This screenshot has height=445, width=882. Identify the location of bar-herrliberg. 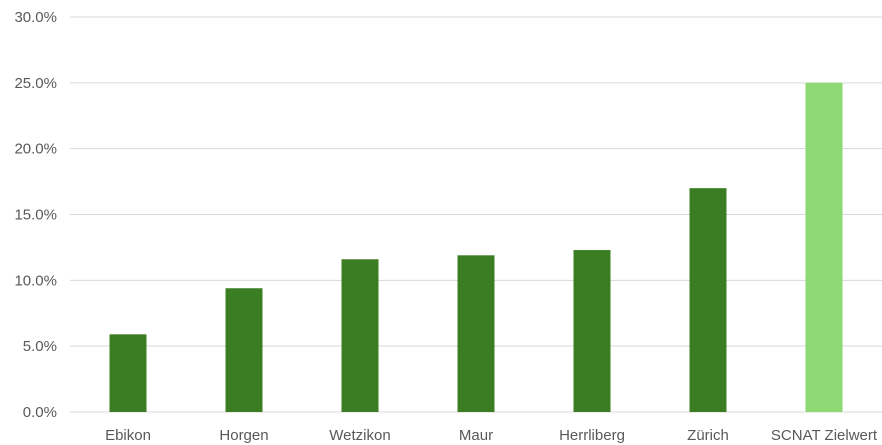
(592, 331).